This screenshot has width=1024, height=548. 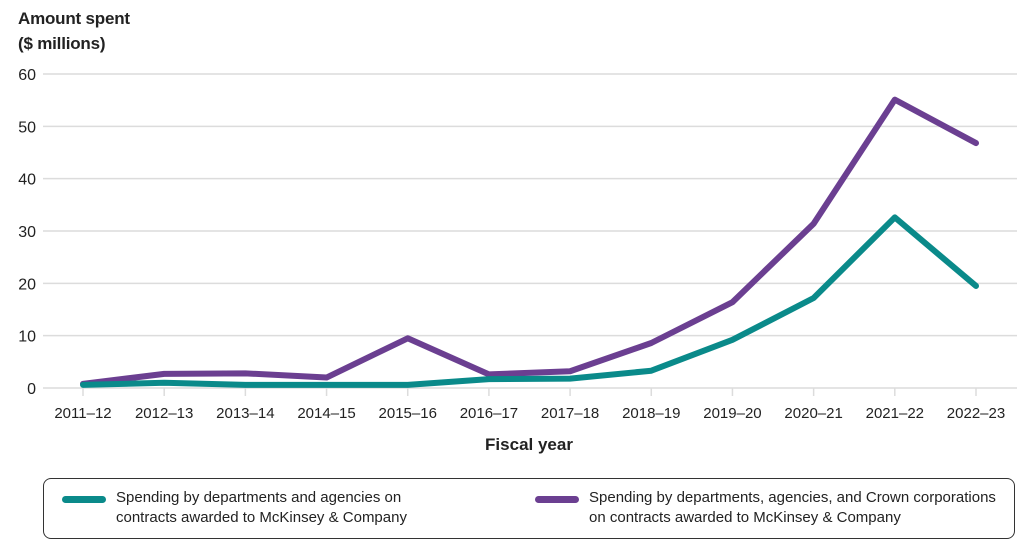 What do you see at coordinates (895, 413) in the screenshot?
I see `x-tick-label: 2021–22` at bounding box center [895, 413].